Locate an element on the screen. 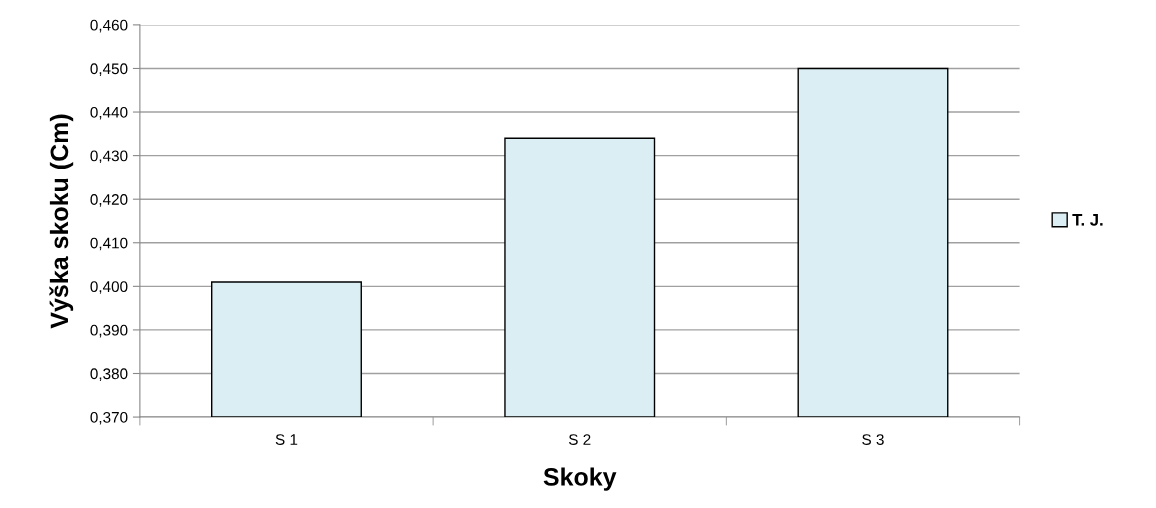  y-tick-label: 0,450 is located at coordinates (109, 69).